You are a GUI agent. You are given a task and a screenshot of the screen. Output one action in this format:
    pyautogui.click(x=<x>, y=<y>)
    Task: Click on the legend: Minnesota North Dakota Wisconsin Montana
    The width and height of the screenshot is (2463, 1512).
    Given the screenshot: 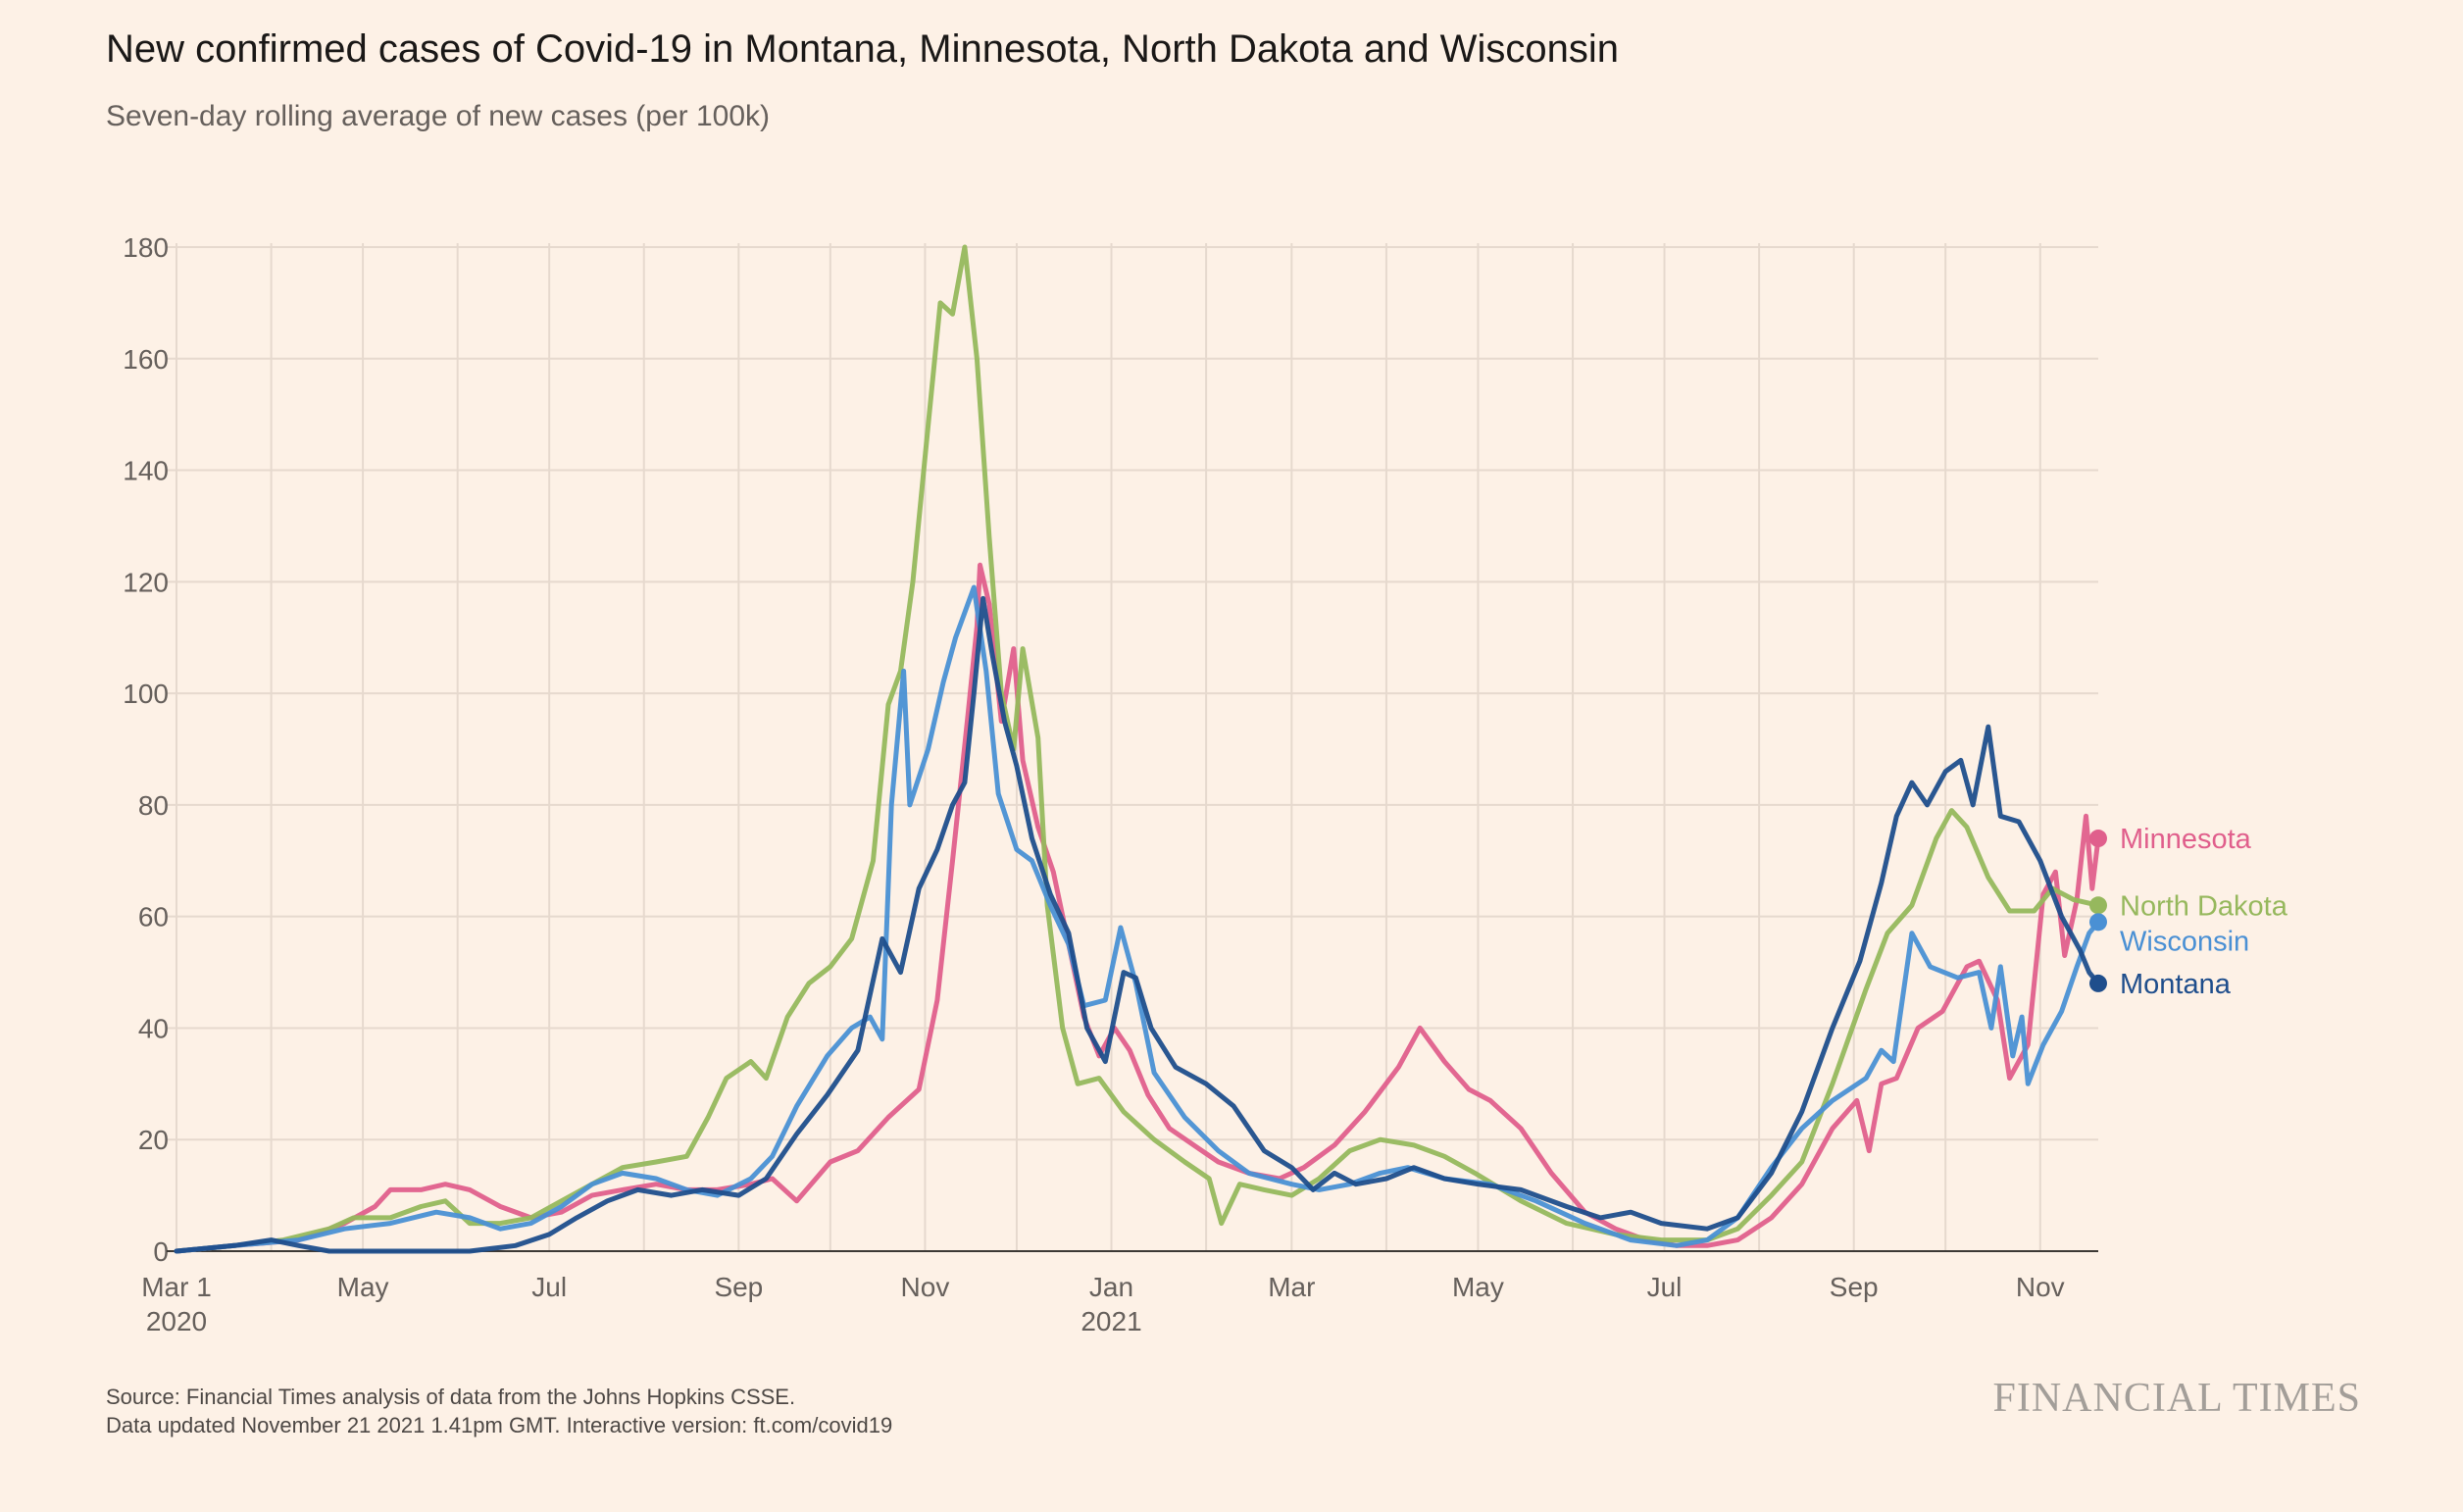 What is the action you would take?
    pyautogui.click(x=2204, y=912)
    